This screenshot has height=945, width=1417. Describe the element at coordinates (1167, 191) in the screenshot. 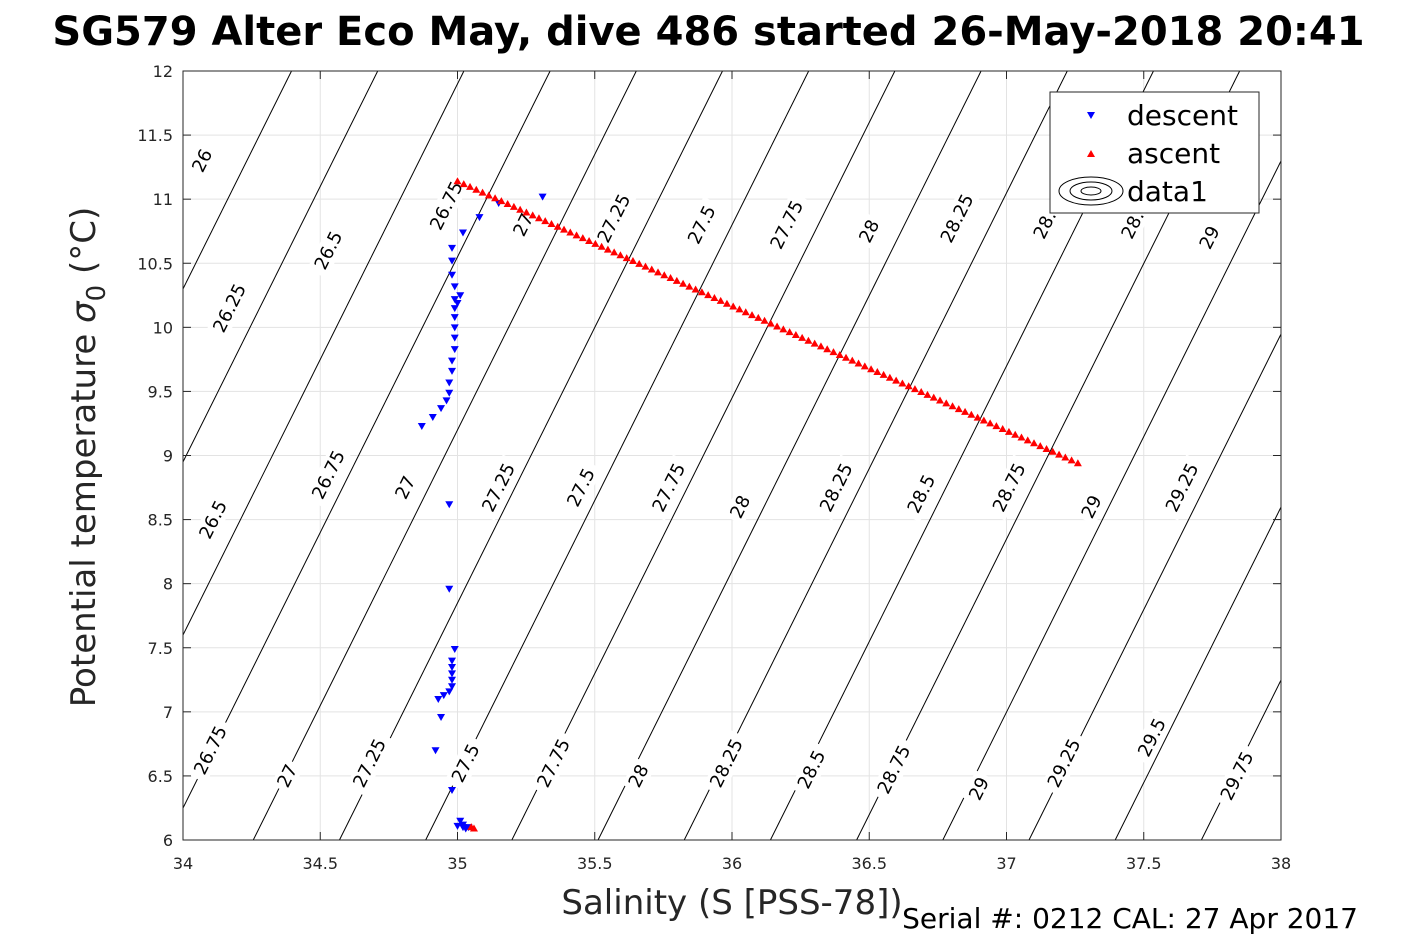

I see `legend-data1-label: data1` at that location.